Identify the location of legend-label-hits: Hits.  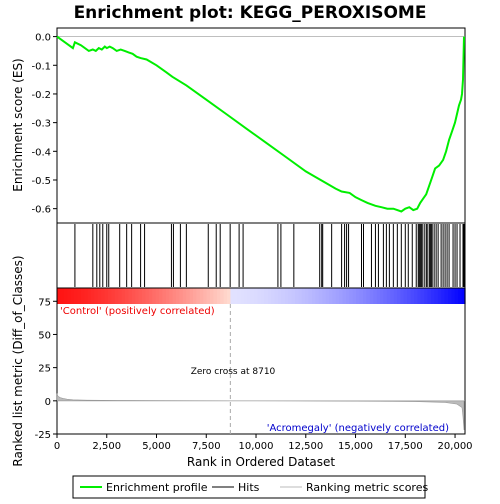
(249, 487).